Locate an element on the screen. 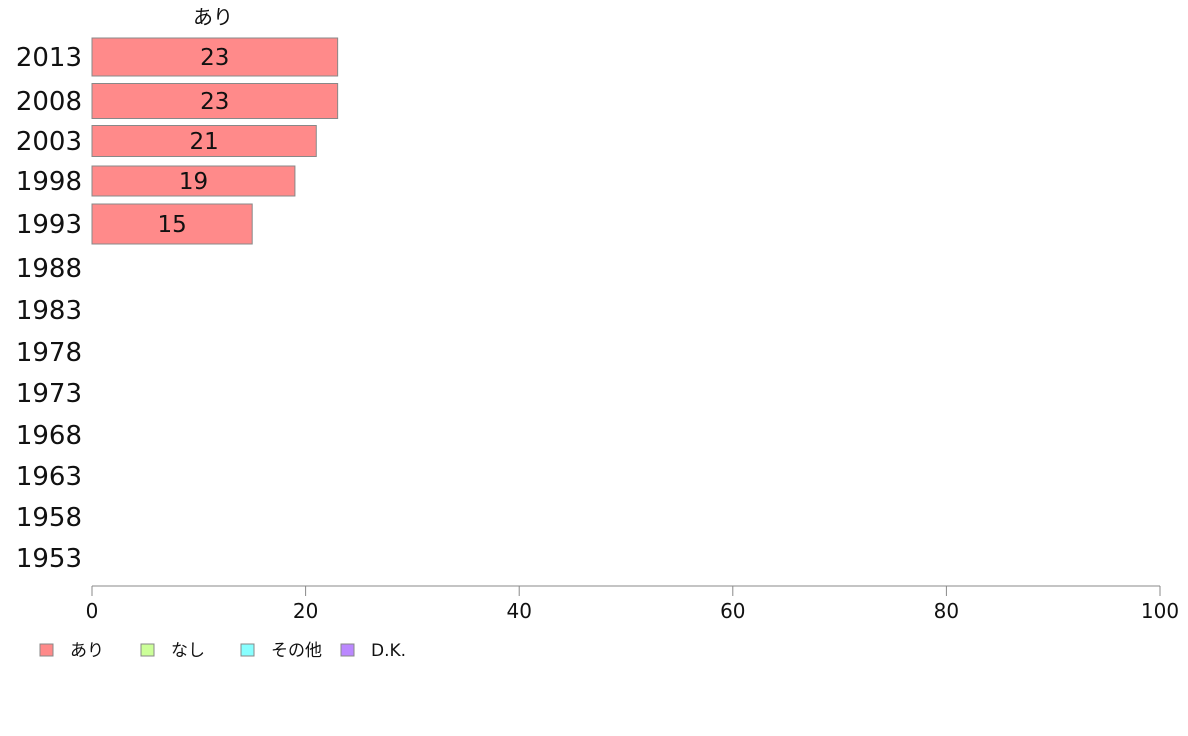 Image resolution: width=1188 pixels, height=736 pixels. category-label-1968: 1968 is located at coordinates (49, 436).